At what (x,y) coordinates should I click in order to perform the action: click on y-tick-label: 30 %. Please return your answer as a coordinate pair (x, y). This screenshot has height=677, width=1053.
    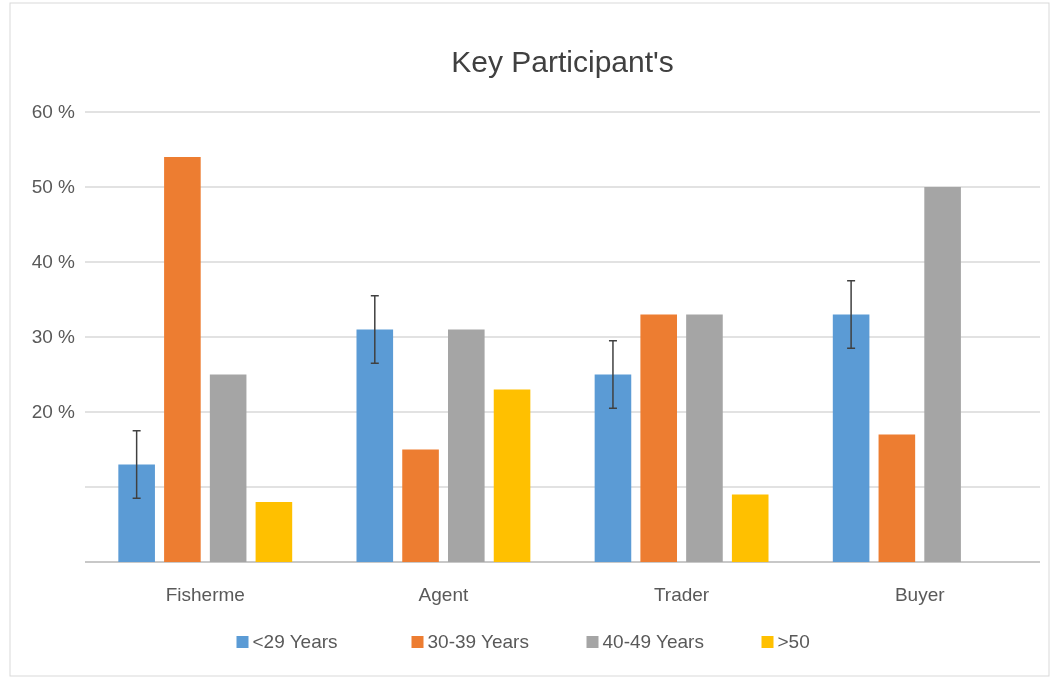
    Looking at the image, I should click on (53, 336).